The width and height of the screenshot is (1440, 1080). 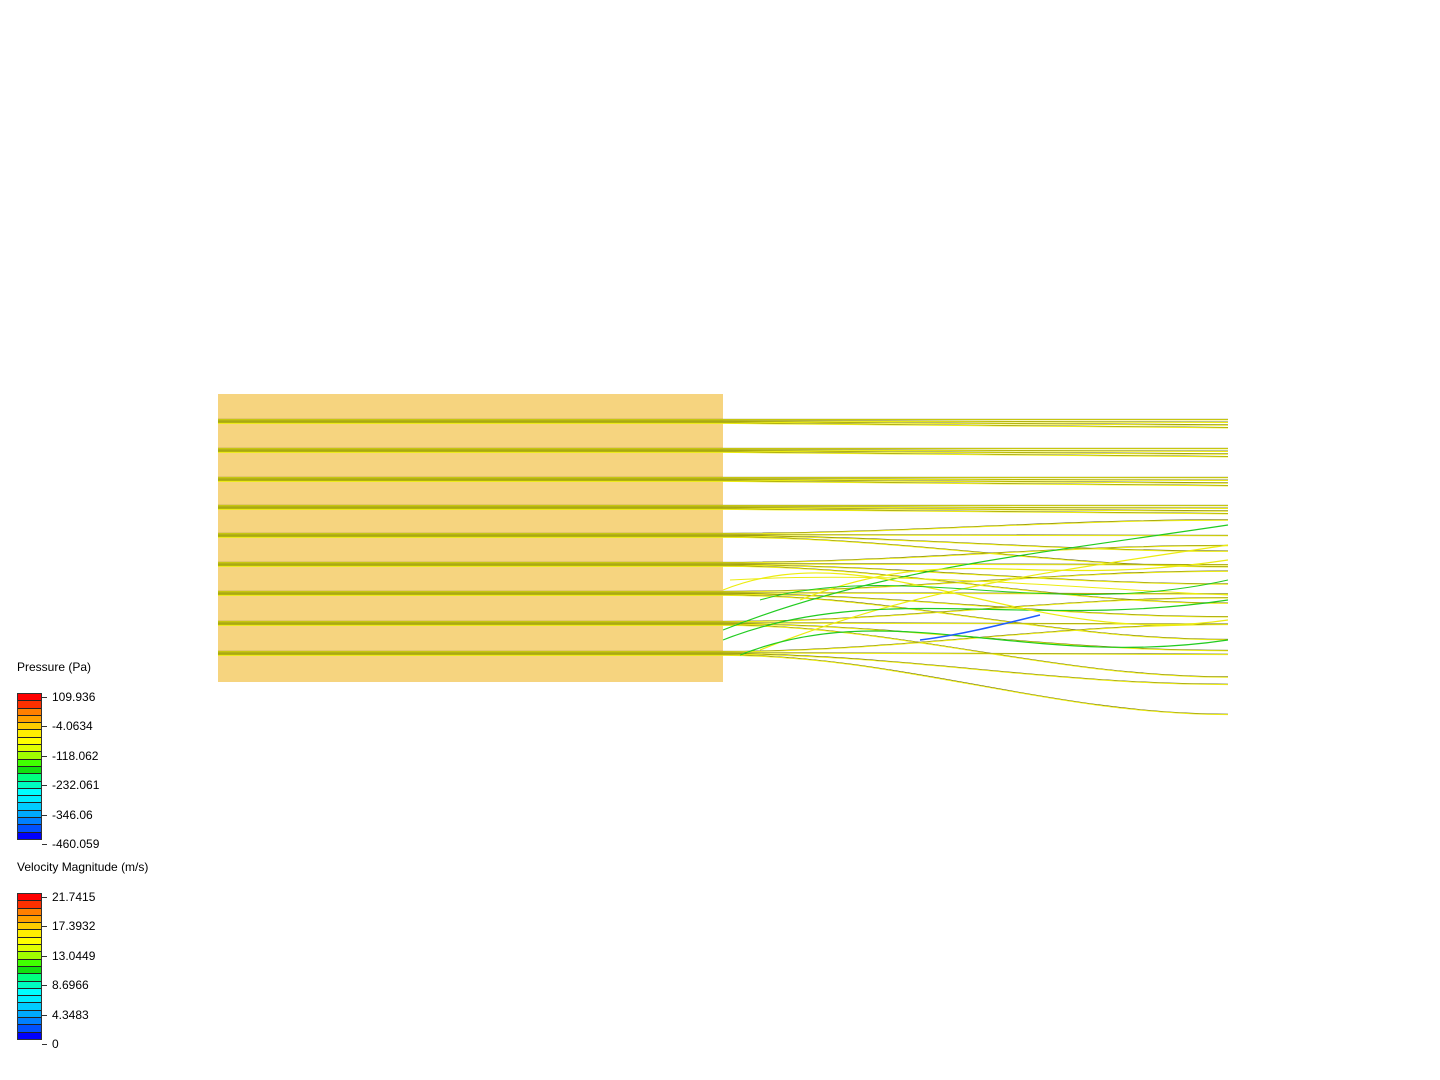 What do you see at coordinates (76, 844) in the screenshot?
I see `legend-label: -460.059` at bounding box center [76, 844].